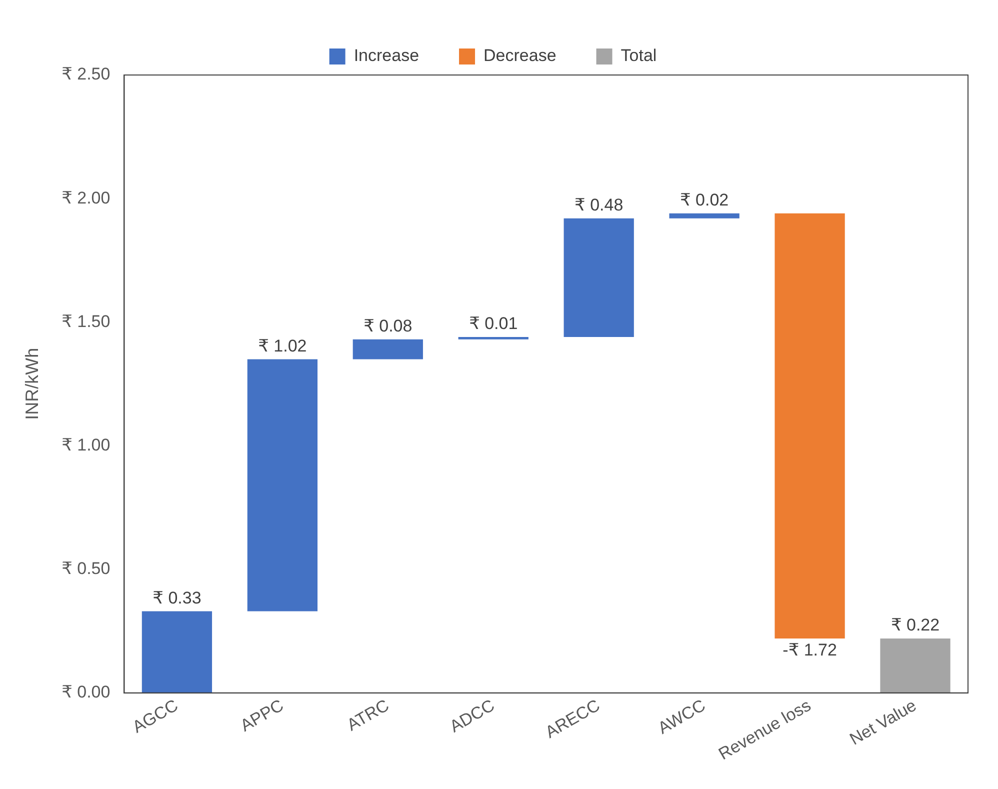  What do you see at coordinates (388, 326) in the screenshot?
I see `data-label: ₹ 0.08` at bounding box center [388, 326].